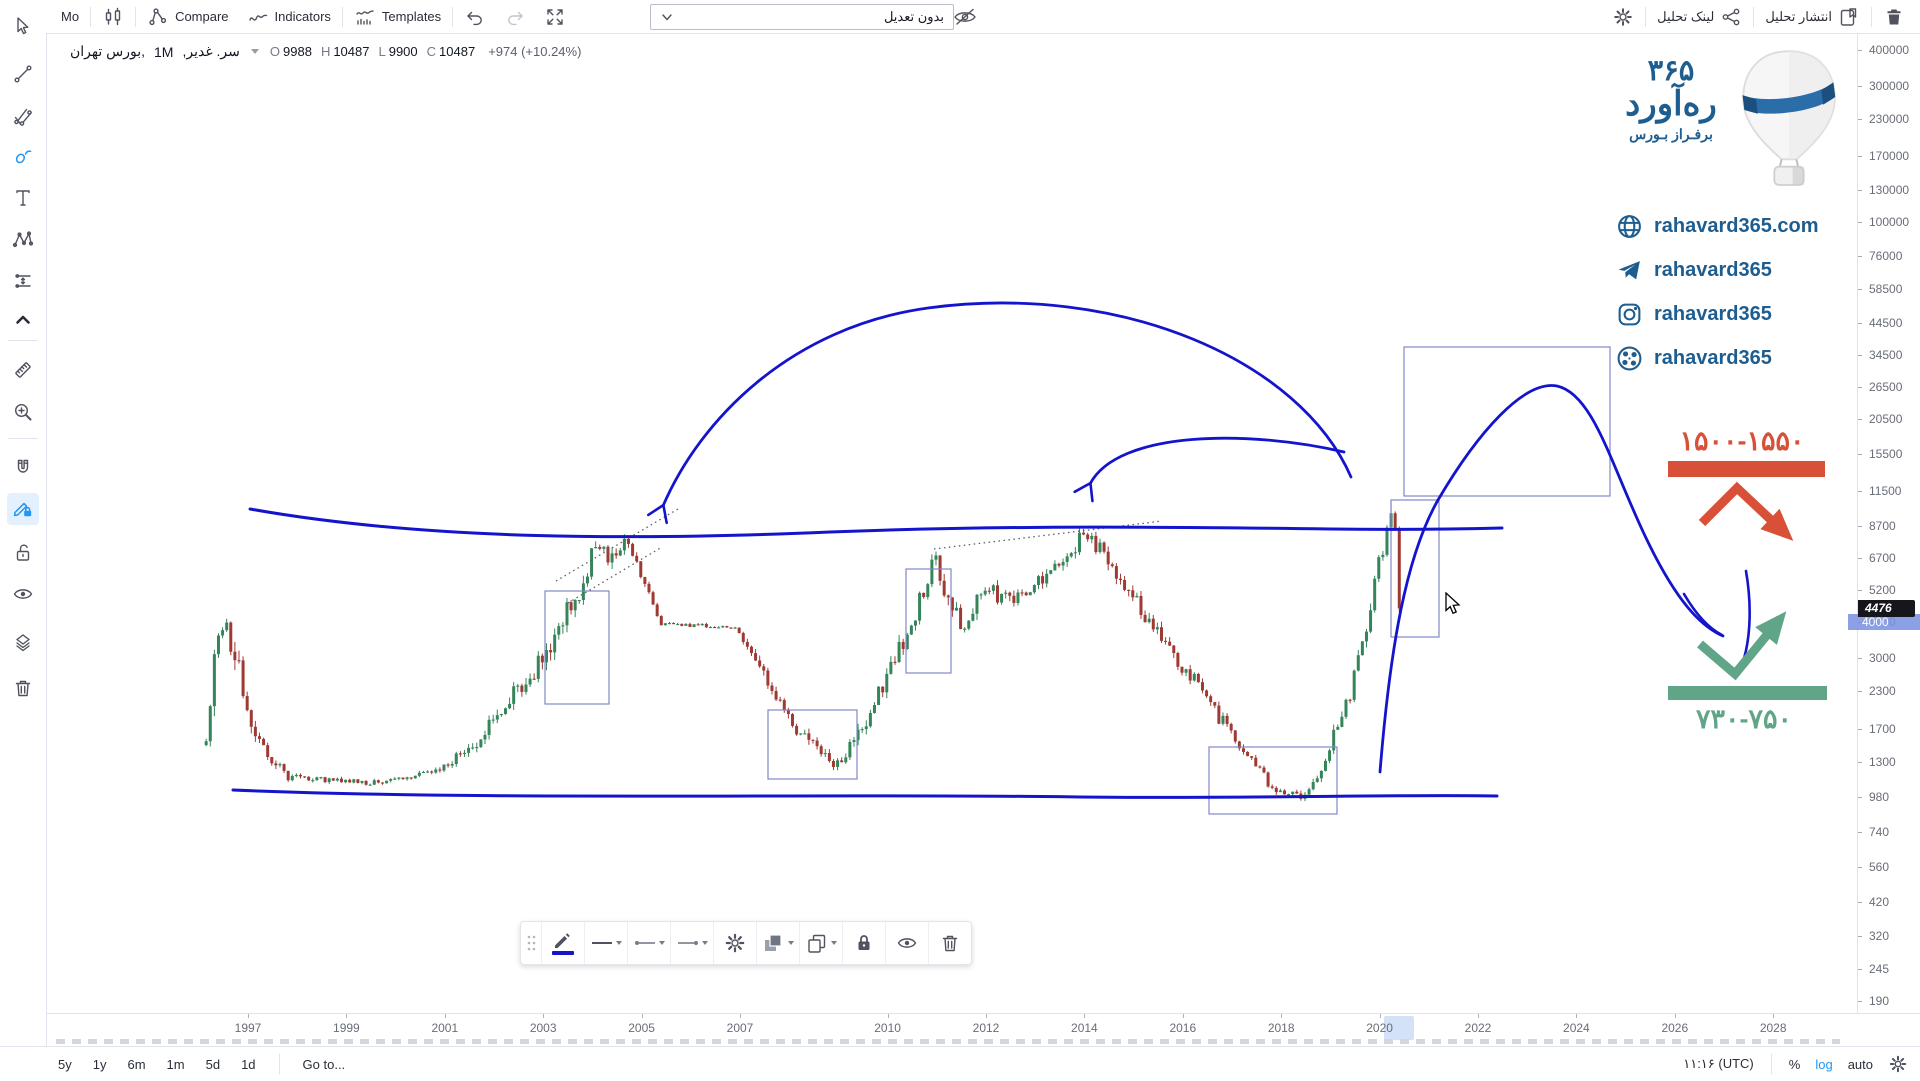 The height and width of the screenshot is (1081, 1920). Describe the element at coordinates (1886, 256) in the screenshot. I see `price-axis-label: 76000` at that location.